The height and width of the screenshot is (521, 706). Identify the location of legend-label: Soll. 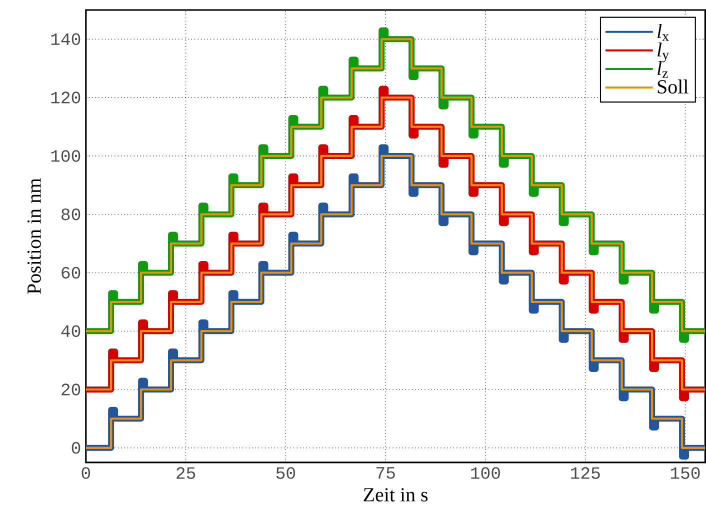
(673, 86).